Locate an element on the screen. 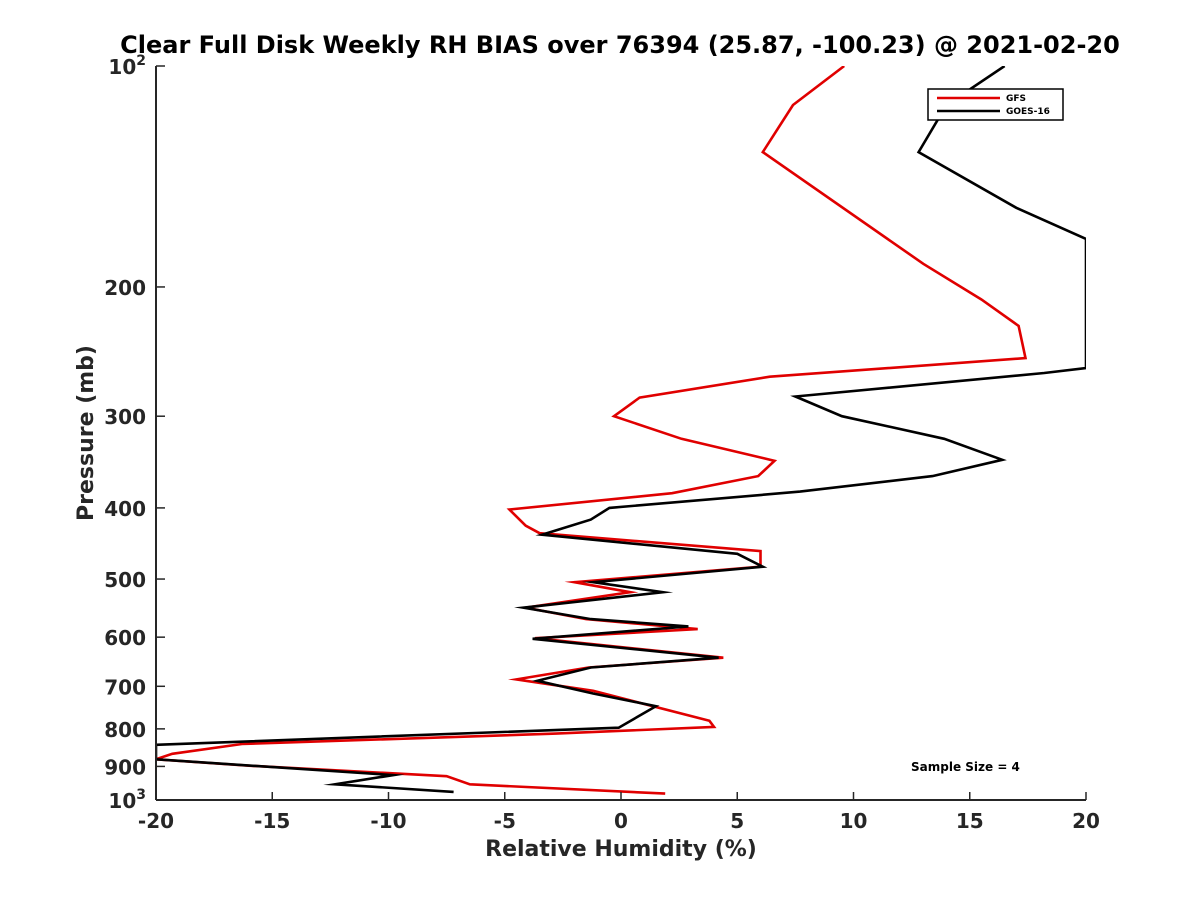 This screenshot has width=1200, height=900. x-axis-ticks: -20 -15 -10 -5 0 5 10 15 20 is located at coordinates (619, 812).